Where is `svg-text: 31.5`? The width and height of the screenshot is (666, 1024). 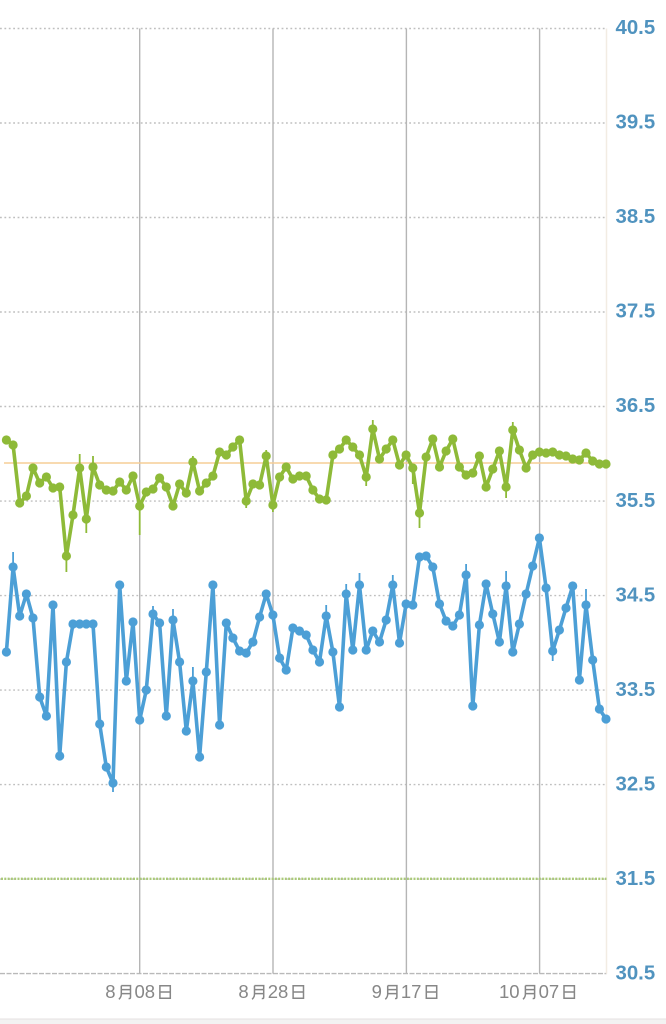
svg-text: 31.5 is located at coordinates (636, 879).